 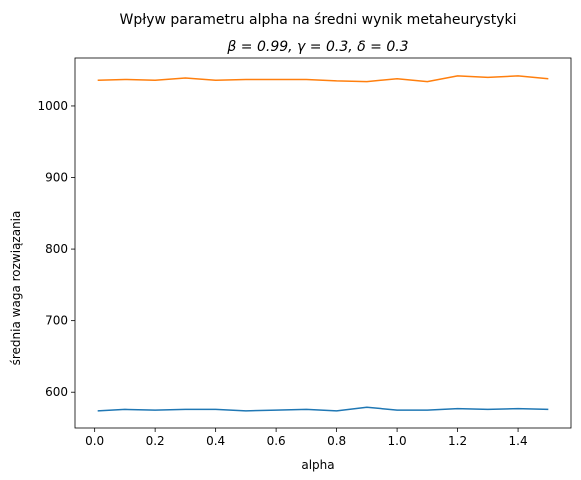 I want to click on y-tick-label: 1000, so click(x=52, y=106).